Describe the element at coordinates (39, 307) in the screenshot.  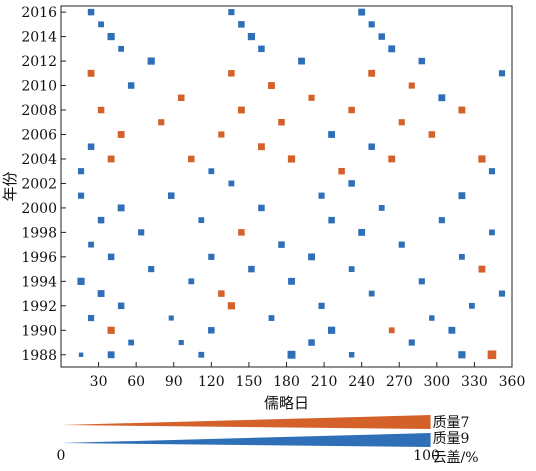
I see `y-tick-label-1992: 1992` at that location.